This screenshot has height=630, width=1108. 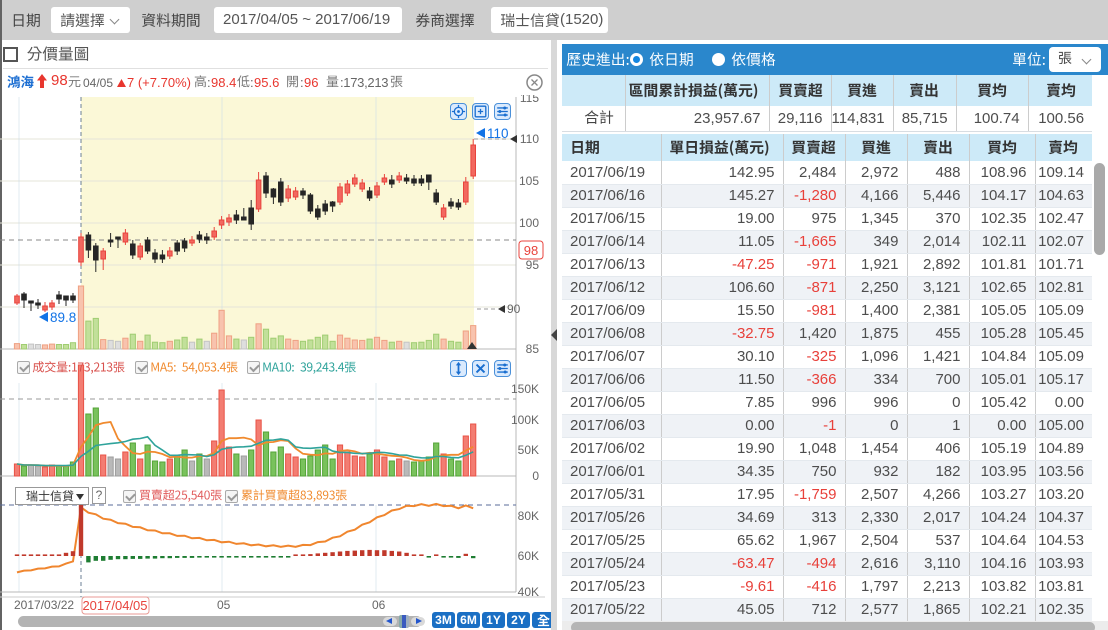 I want to click on svg-text: 50K, so click(x=528, y=450).